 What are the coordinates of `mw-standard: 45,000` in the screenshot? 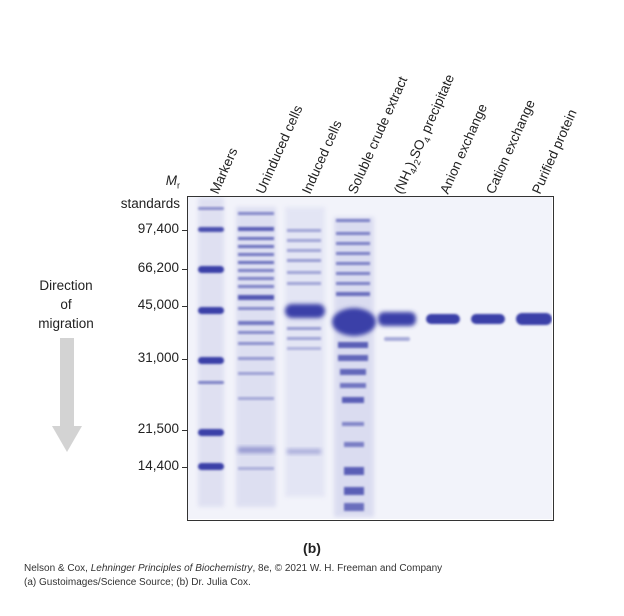 It's located at (133, 306).